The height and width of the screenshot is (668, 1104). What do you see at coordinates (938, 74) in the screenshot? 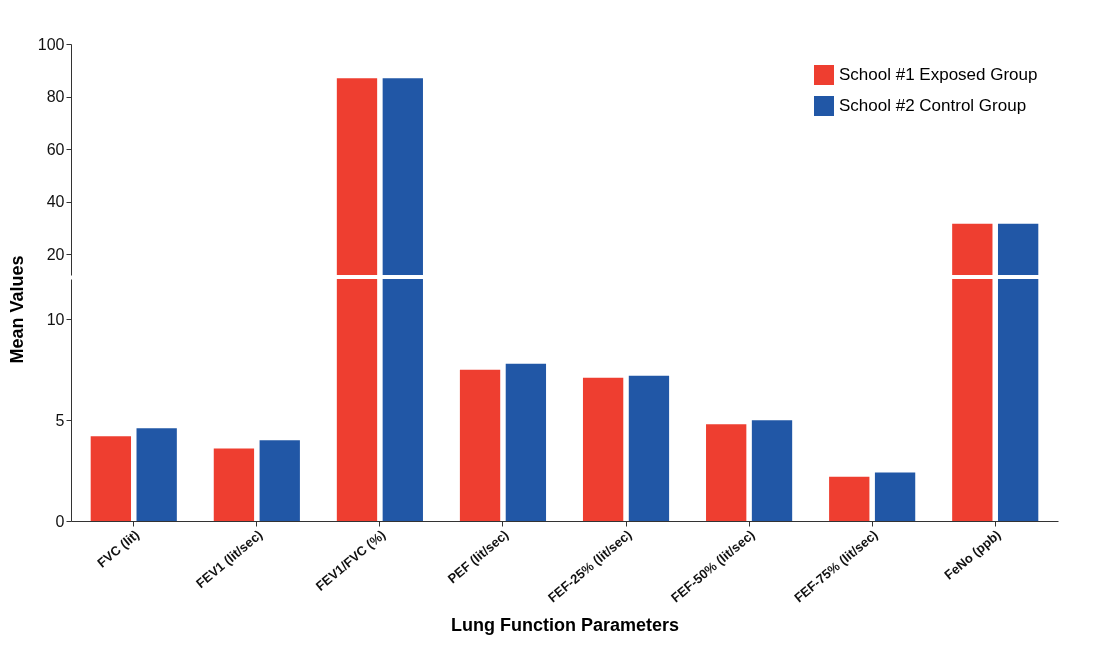
I see `legend-label: School #1 Exposed Group` at bounding box center [938, 74].